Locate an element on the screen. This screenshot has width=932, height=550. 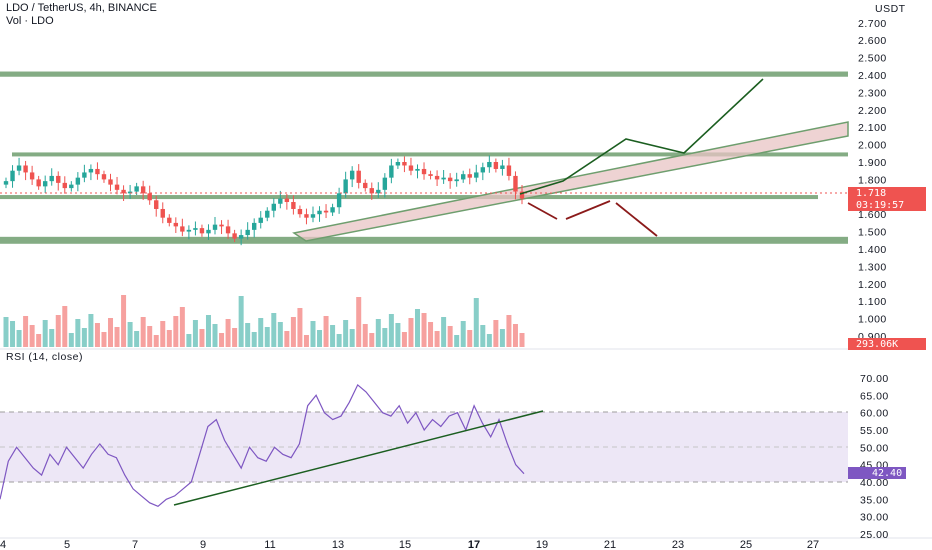
bullish-projection-path is located at coordinates (641, 136).